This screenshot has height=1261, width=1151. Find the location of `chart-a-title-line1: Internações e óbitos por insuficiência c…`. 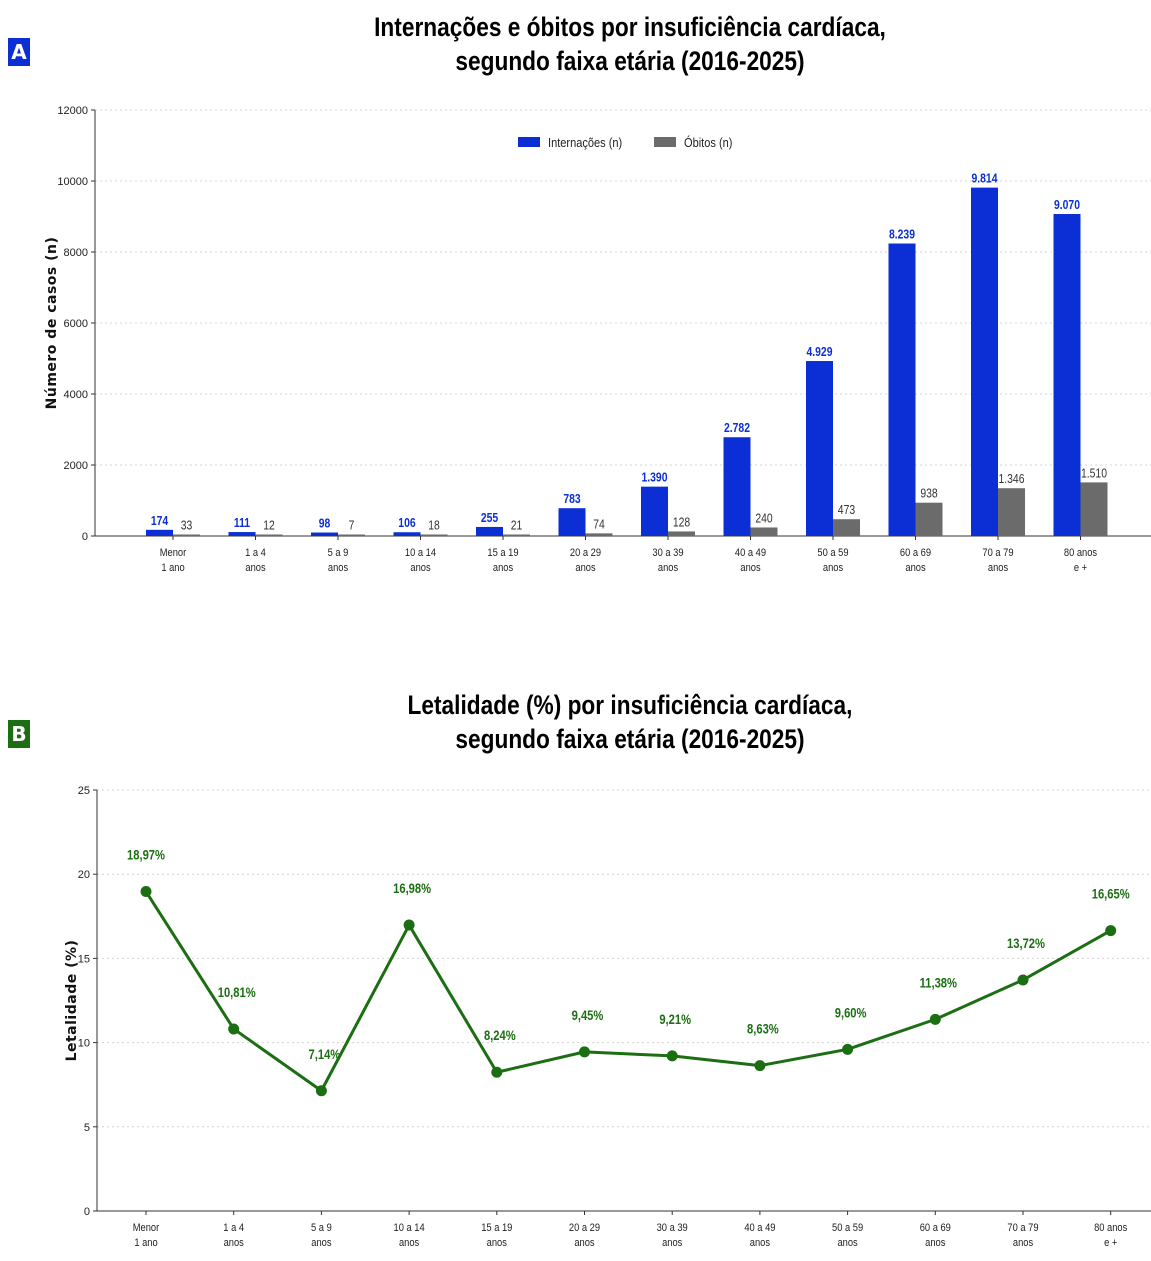

chart-a-title-line1: Internações e óbitos por insuficiência c… is located at coordinates (630, 27).